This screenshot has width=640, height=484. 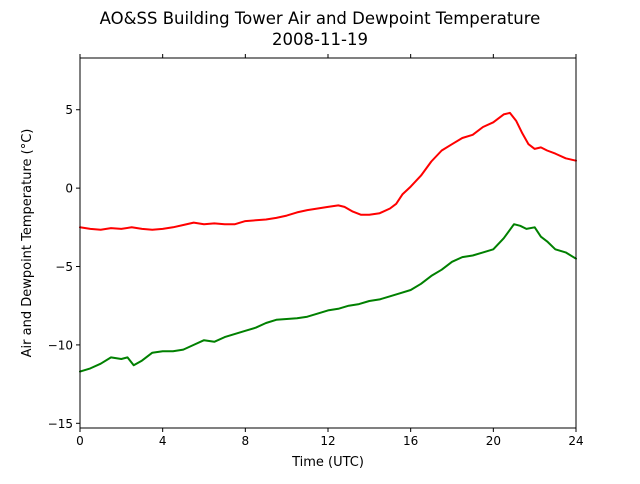 What do you see at coordinates (163, 441) in the screenshot?
I see `x-tick-label: 4` at bounding box center [163, 441].